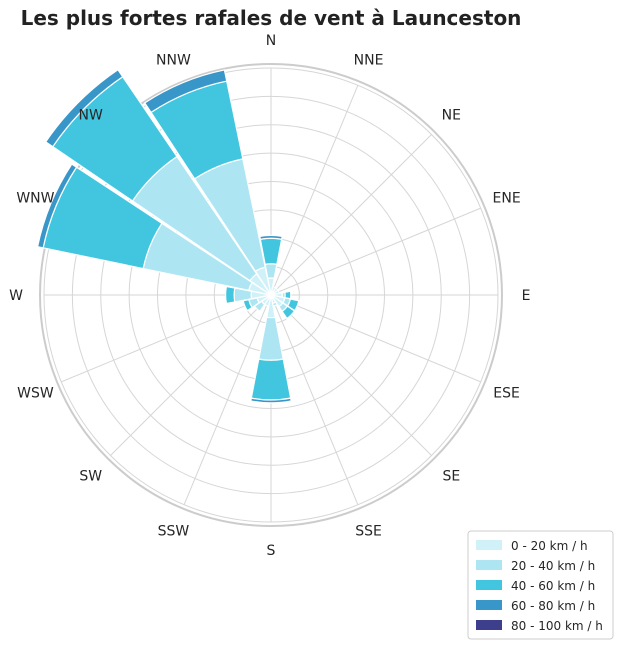 The image size is (620, 645). I want to click on direction-label-ese: ESE, so click(506, 394).